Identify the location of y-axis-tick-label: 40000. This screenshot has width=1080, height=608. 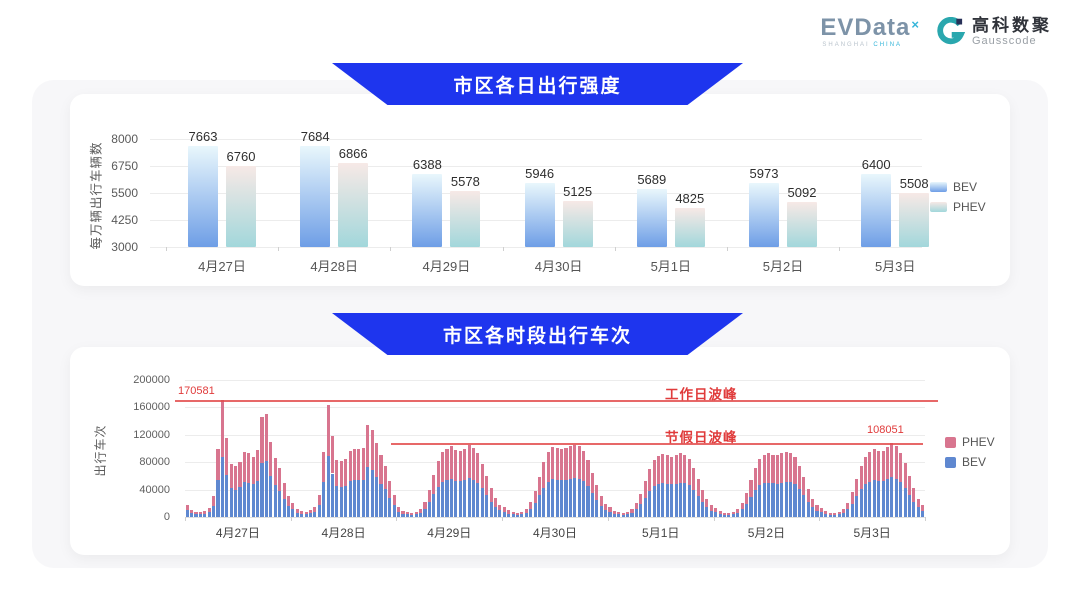
(154, 489).